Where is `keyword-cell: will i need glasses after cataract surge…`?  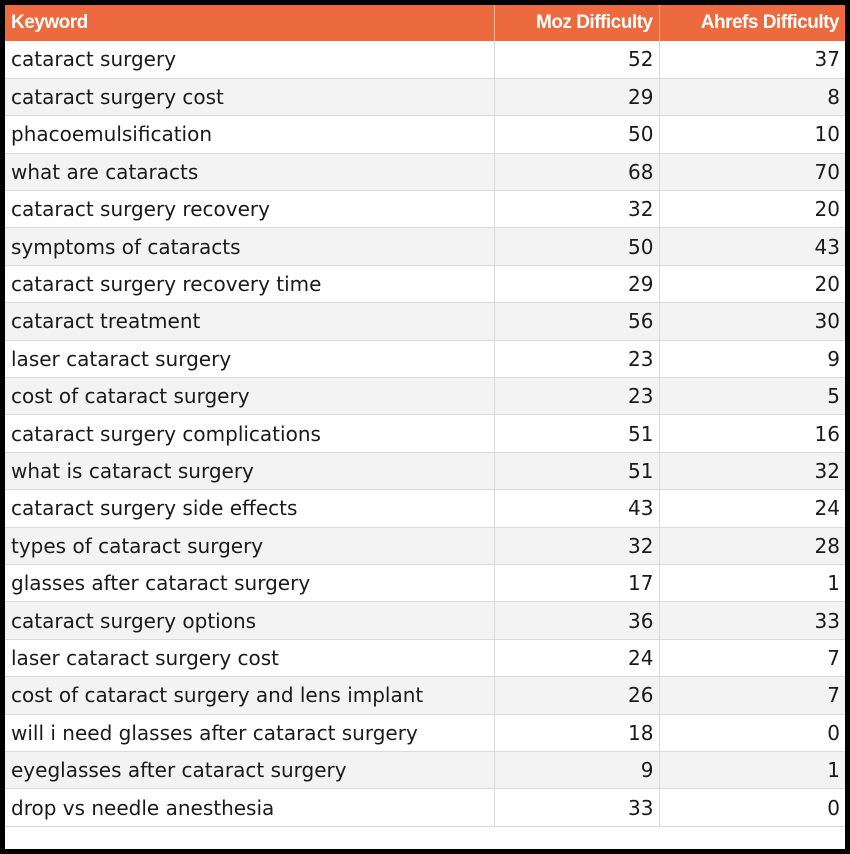
keyword-cell: will i need glasses after cataract surge… is located at coordinates (250, 733).